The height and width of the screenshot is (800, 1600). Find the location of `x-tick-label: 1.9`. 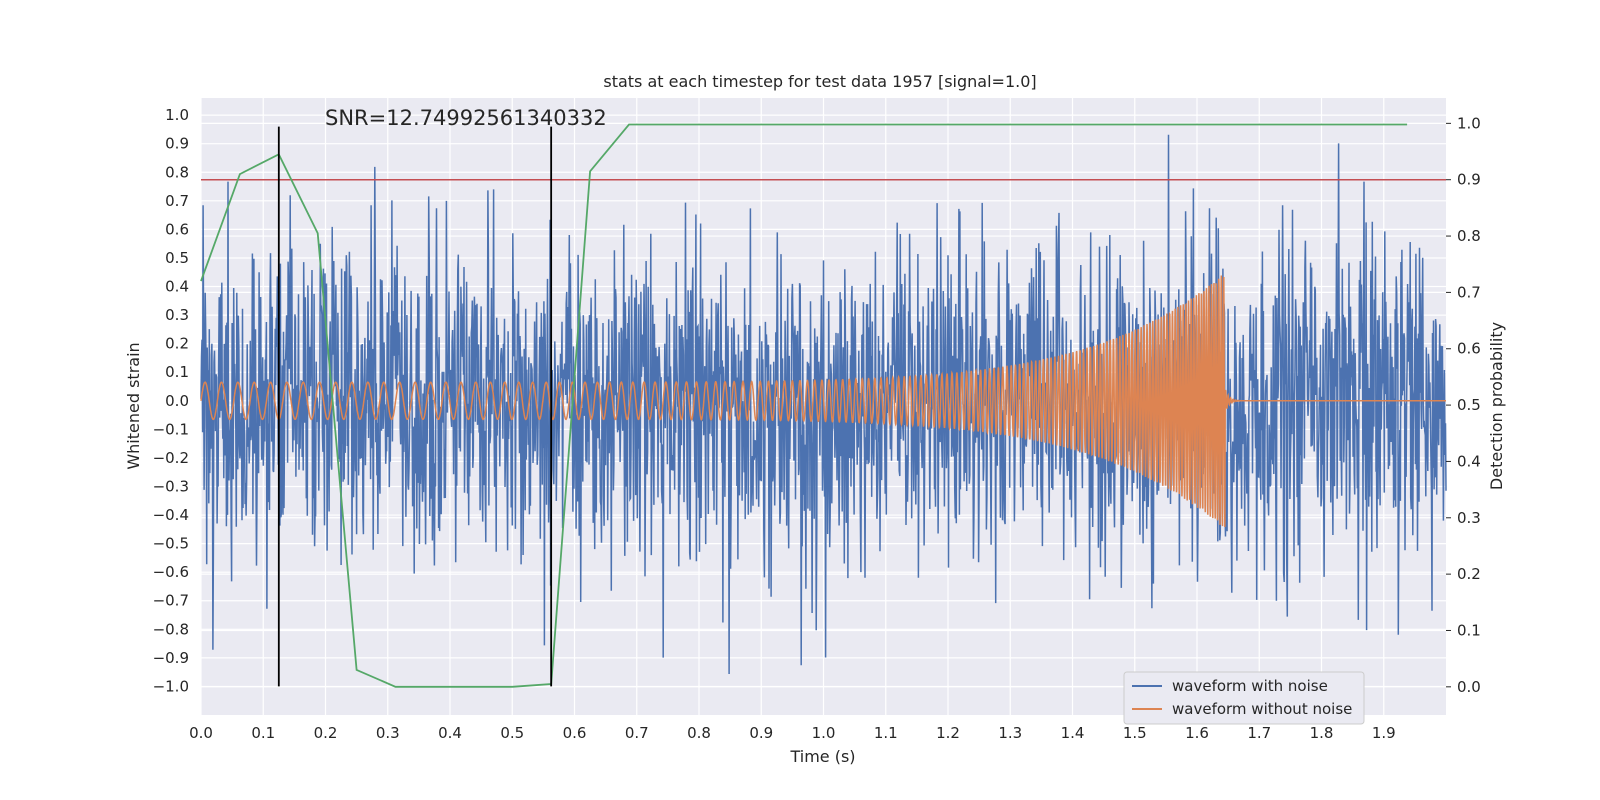

x-tick-label: 1.9 is located at coordinates (1384, 733).